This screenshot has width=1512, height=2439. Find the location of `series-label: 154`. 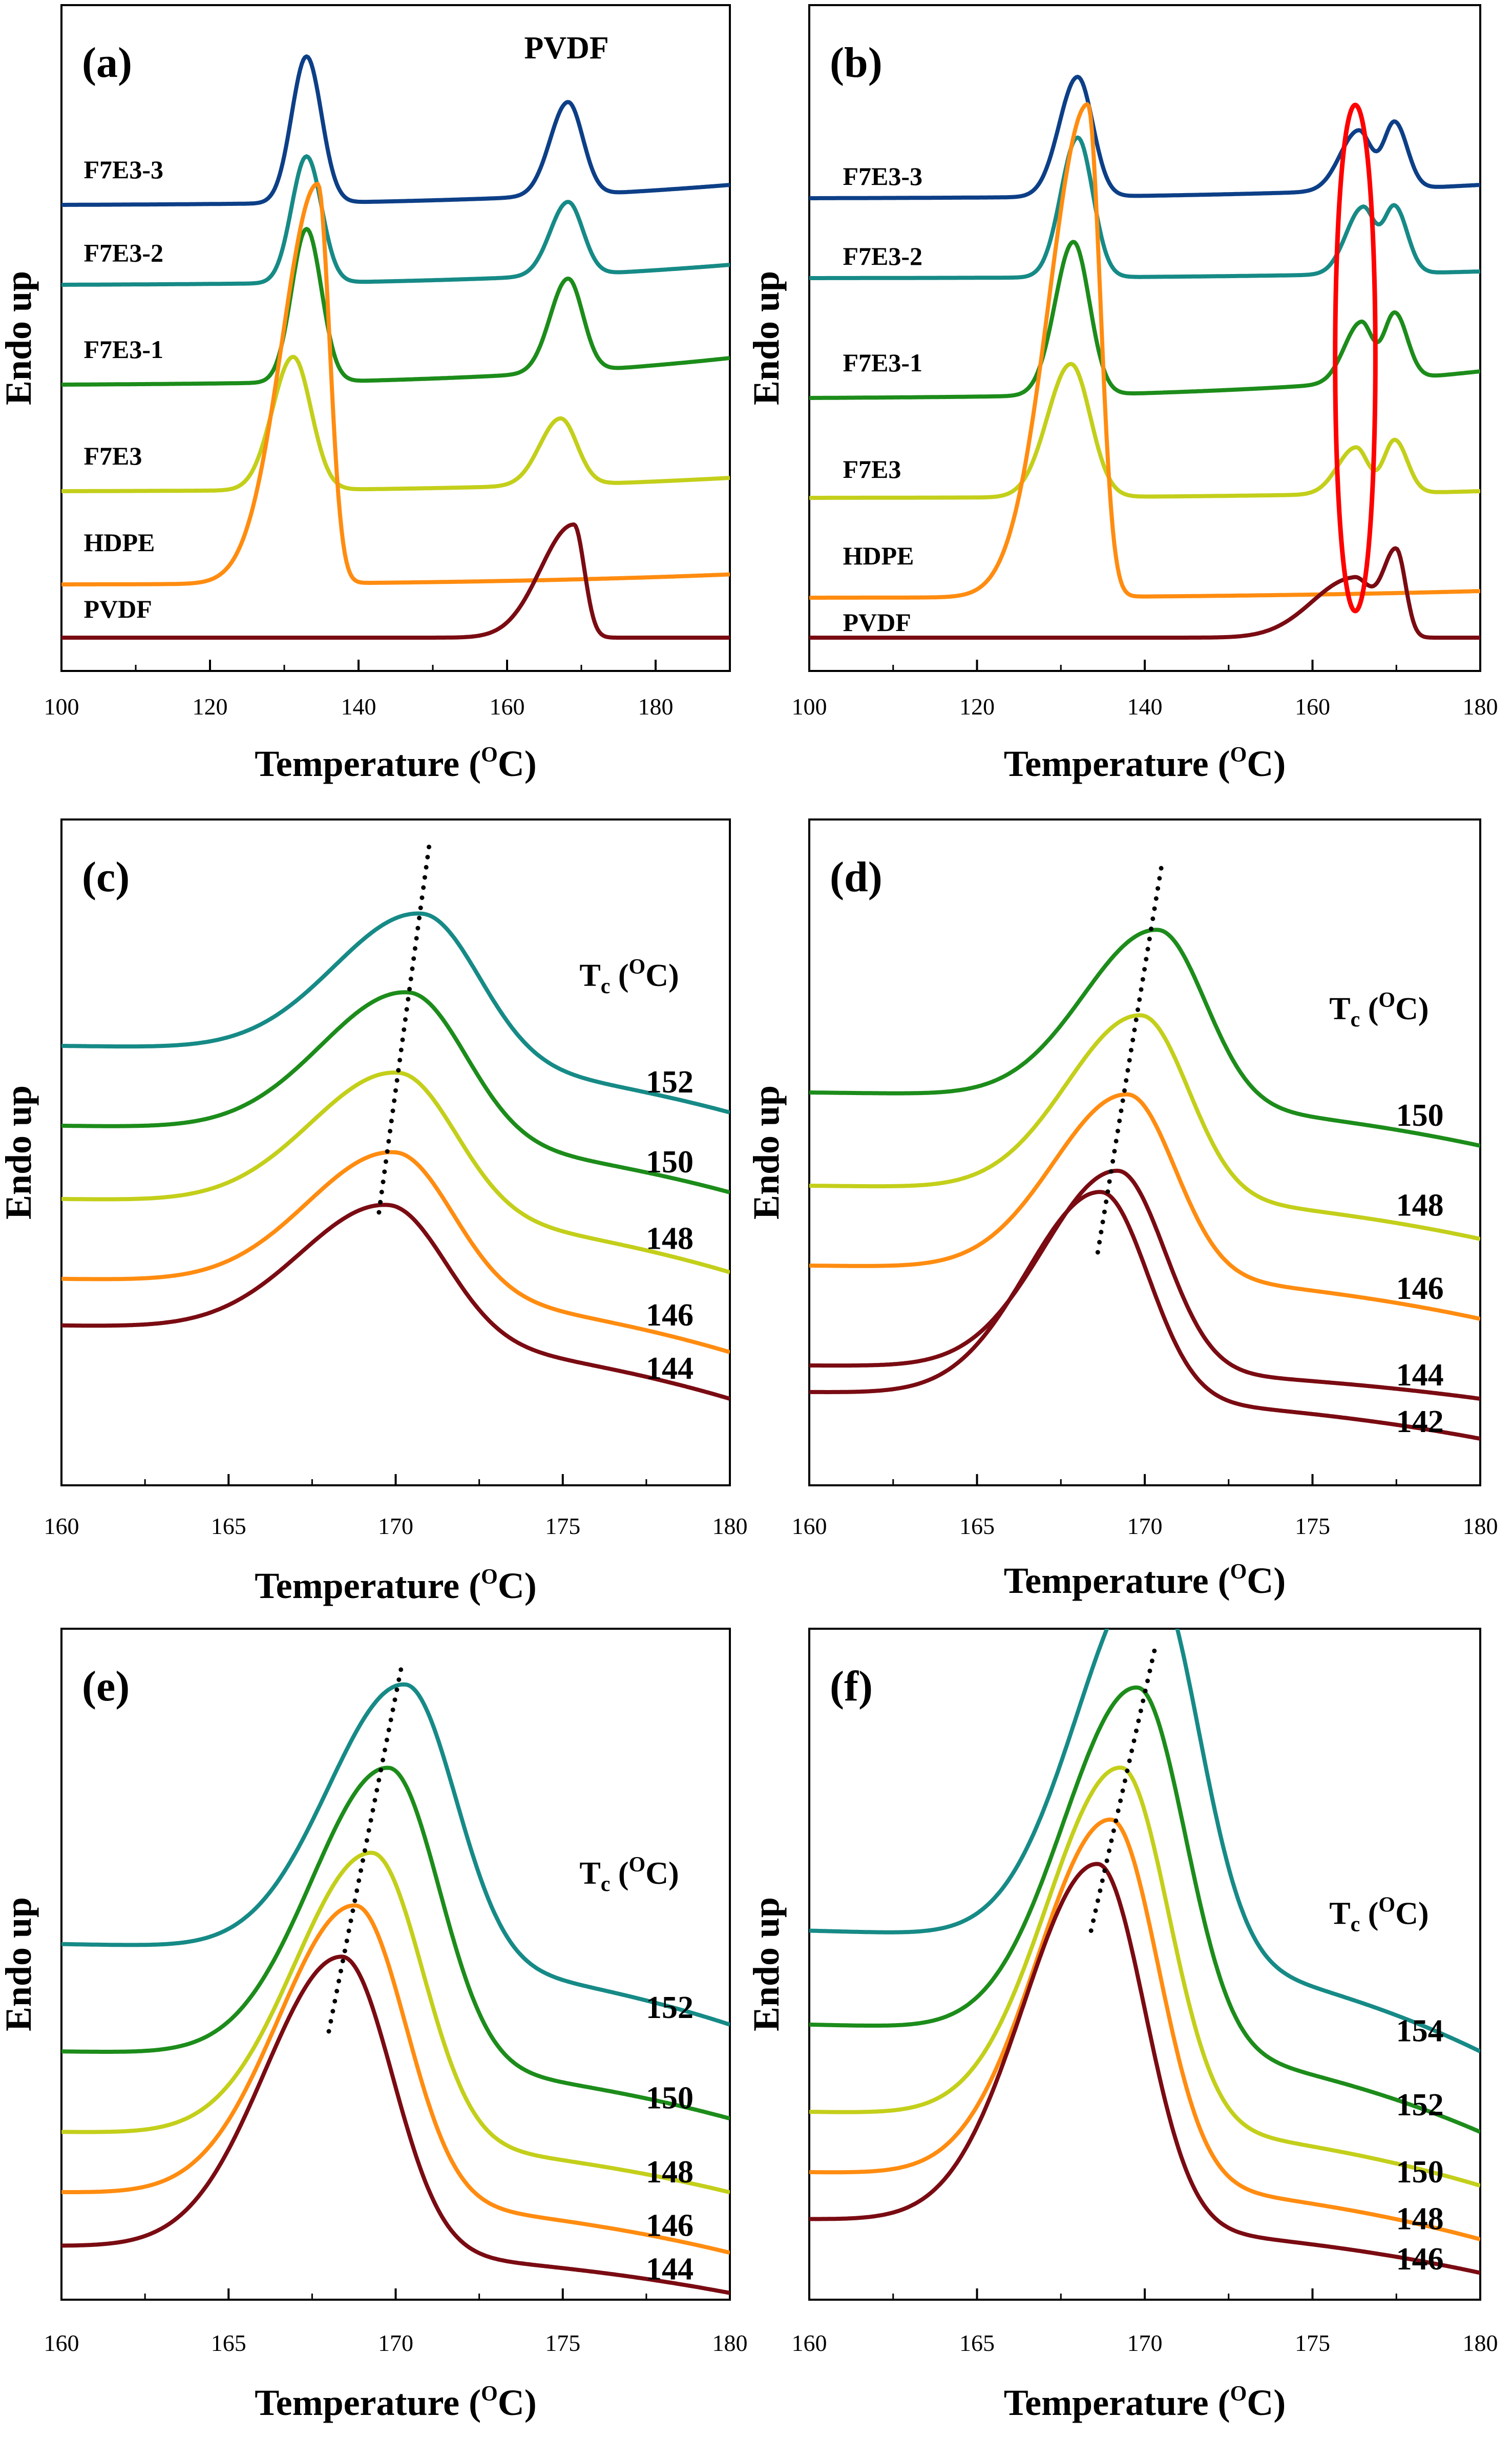

series-label: 154 is located at coordinates (1420, 2031).